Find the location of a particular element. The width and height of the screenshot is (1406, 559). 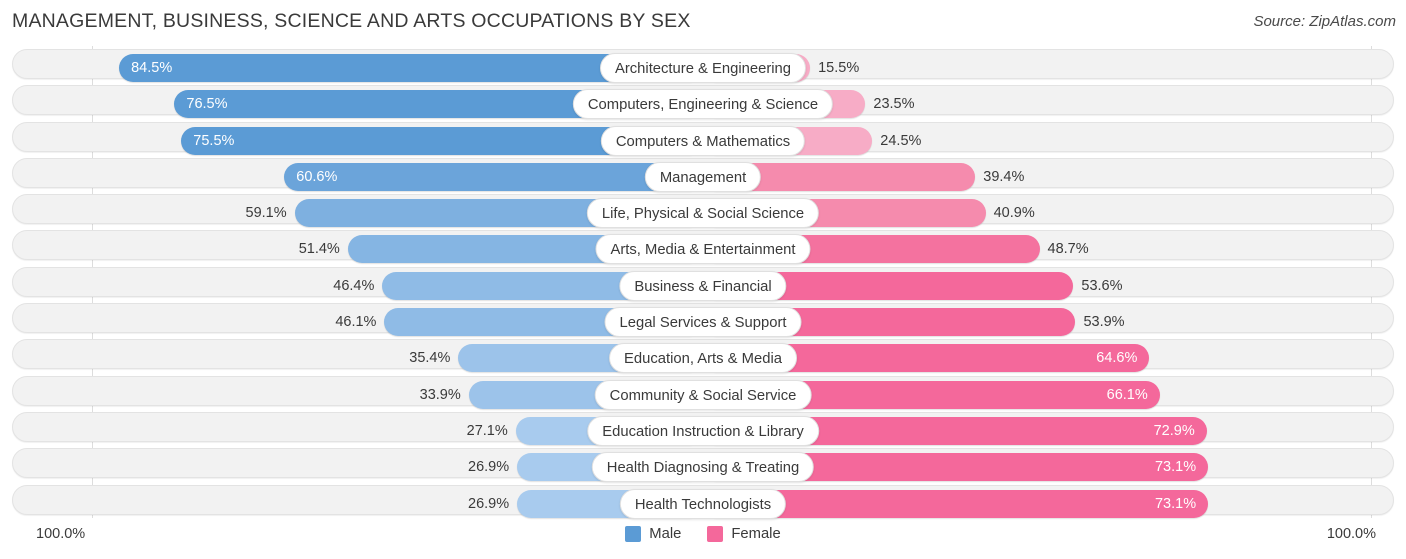

bar-value-female: 53.9% is located at coordinates (1104, 322).